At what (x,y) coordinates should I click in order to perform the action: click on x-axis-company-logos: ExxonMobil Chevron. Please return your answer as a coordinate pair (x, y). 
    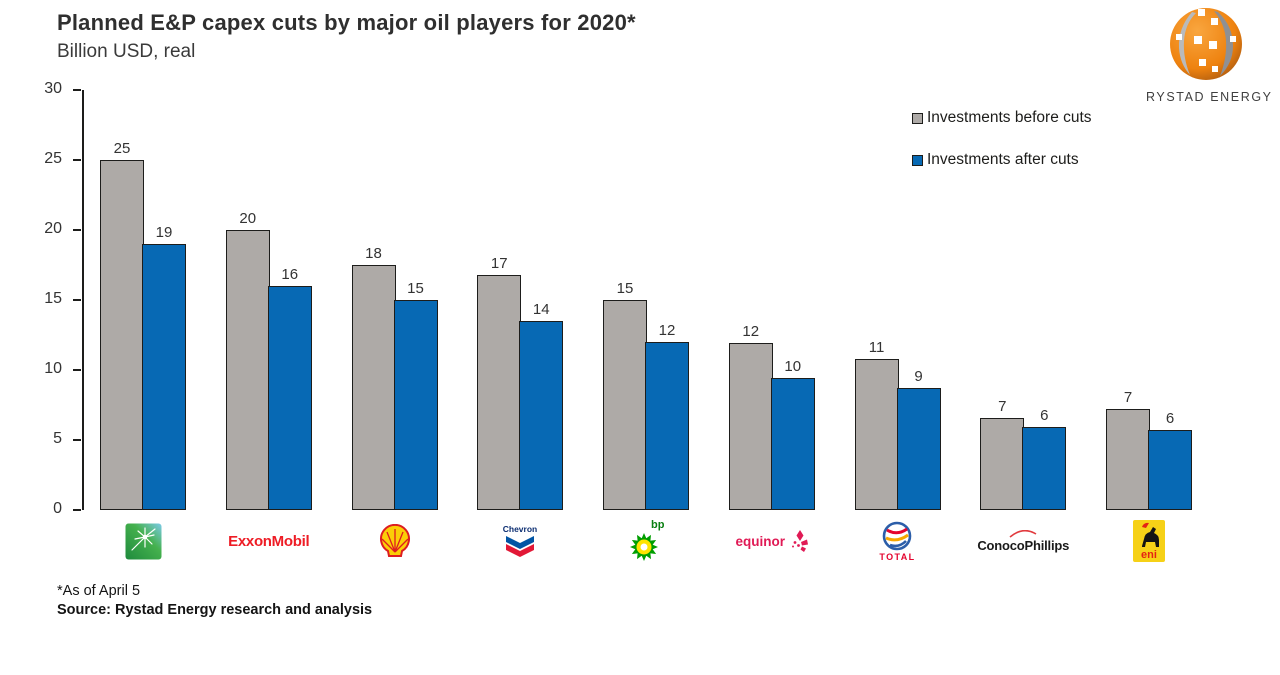
    Looking at the image, I should click on (646, 541).